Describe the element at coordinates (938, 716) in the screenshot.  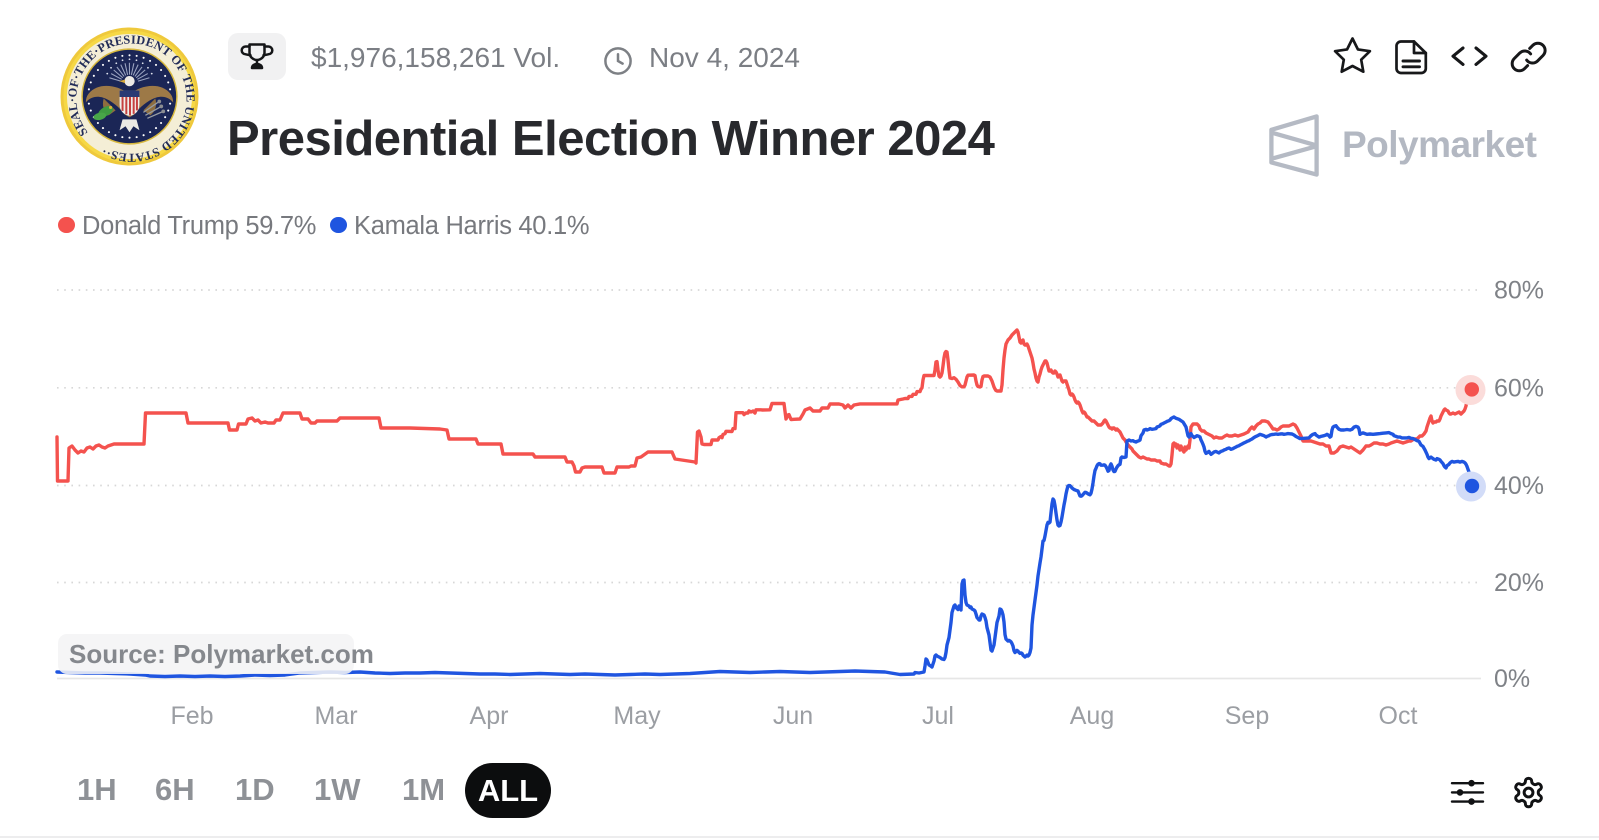
I see `svg-text: Jul` at that location.